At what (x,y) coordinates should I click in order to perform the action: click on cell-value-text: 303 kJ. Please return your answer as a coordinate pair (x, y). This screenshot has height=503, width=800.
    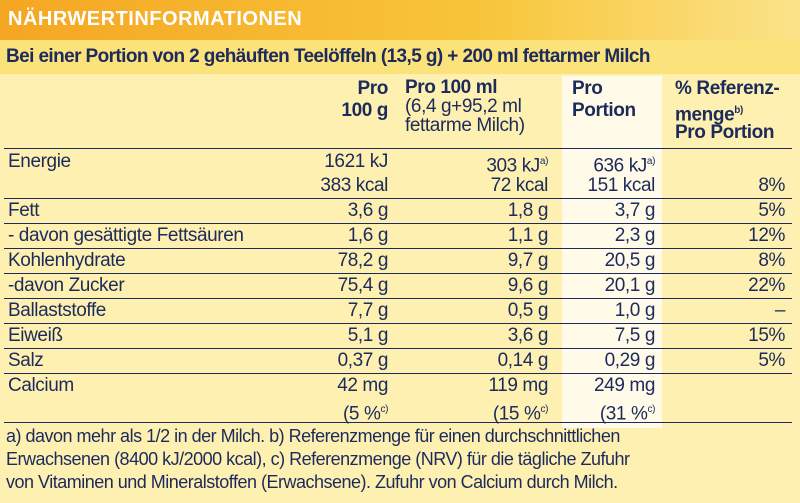
    Looking at the image, I should click on (513, 166).